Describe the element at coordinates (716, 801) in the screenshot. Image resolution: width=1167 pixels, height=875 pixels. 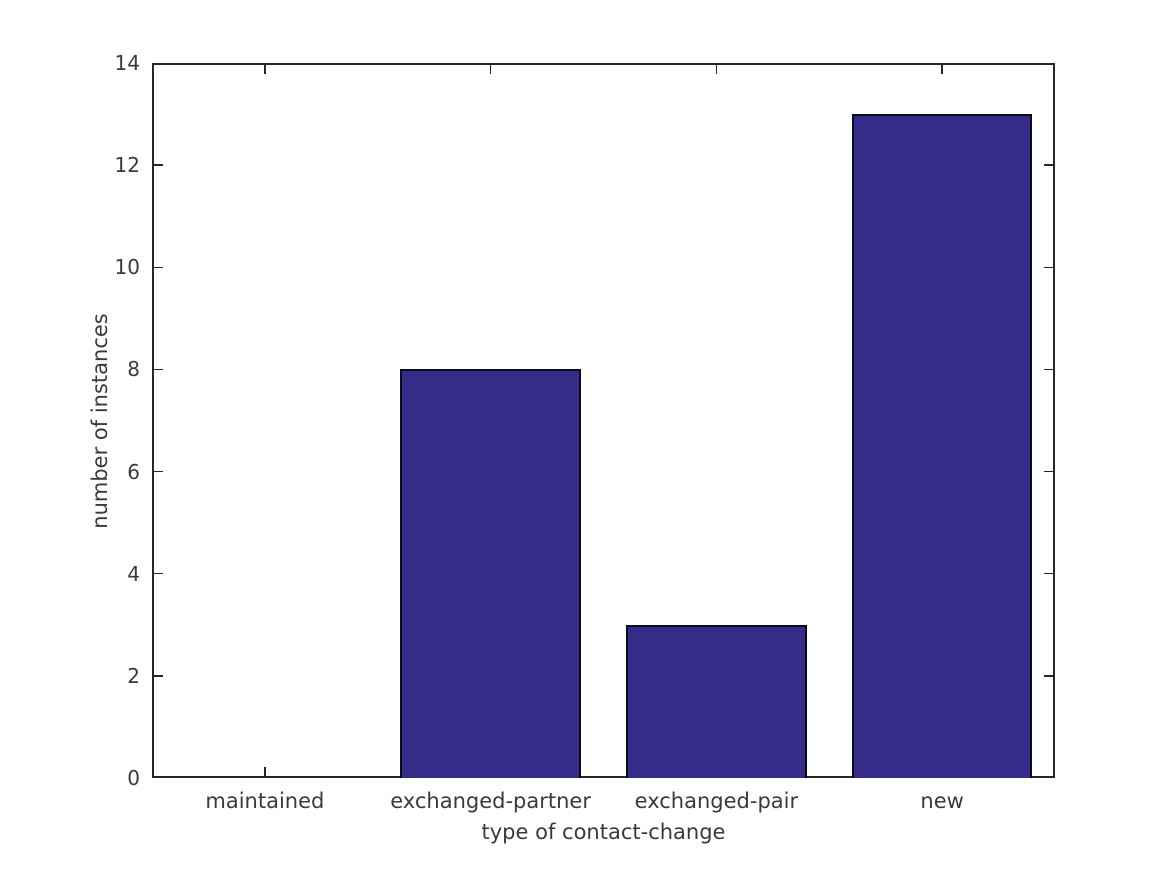
I see `x-tick-label-exchanged-pair: exchanged-pair` at that location.